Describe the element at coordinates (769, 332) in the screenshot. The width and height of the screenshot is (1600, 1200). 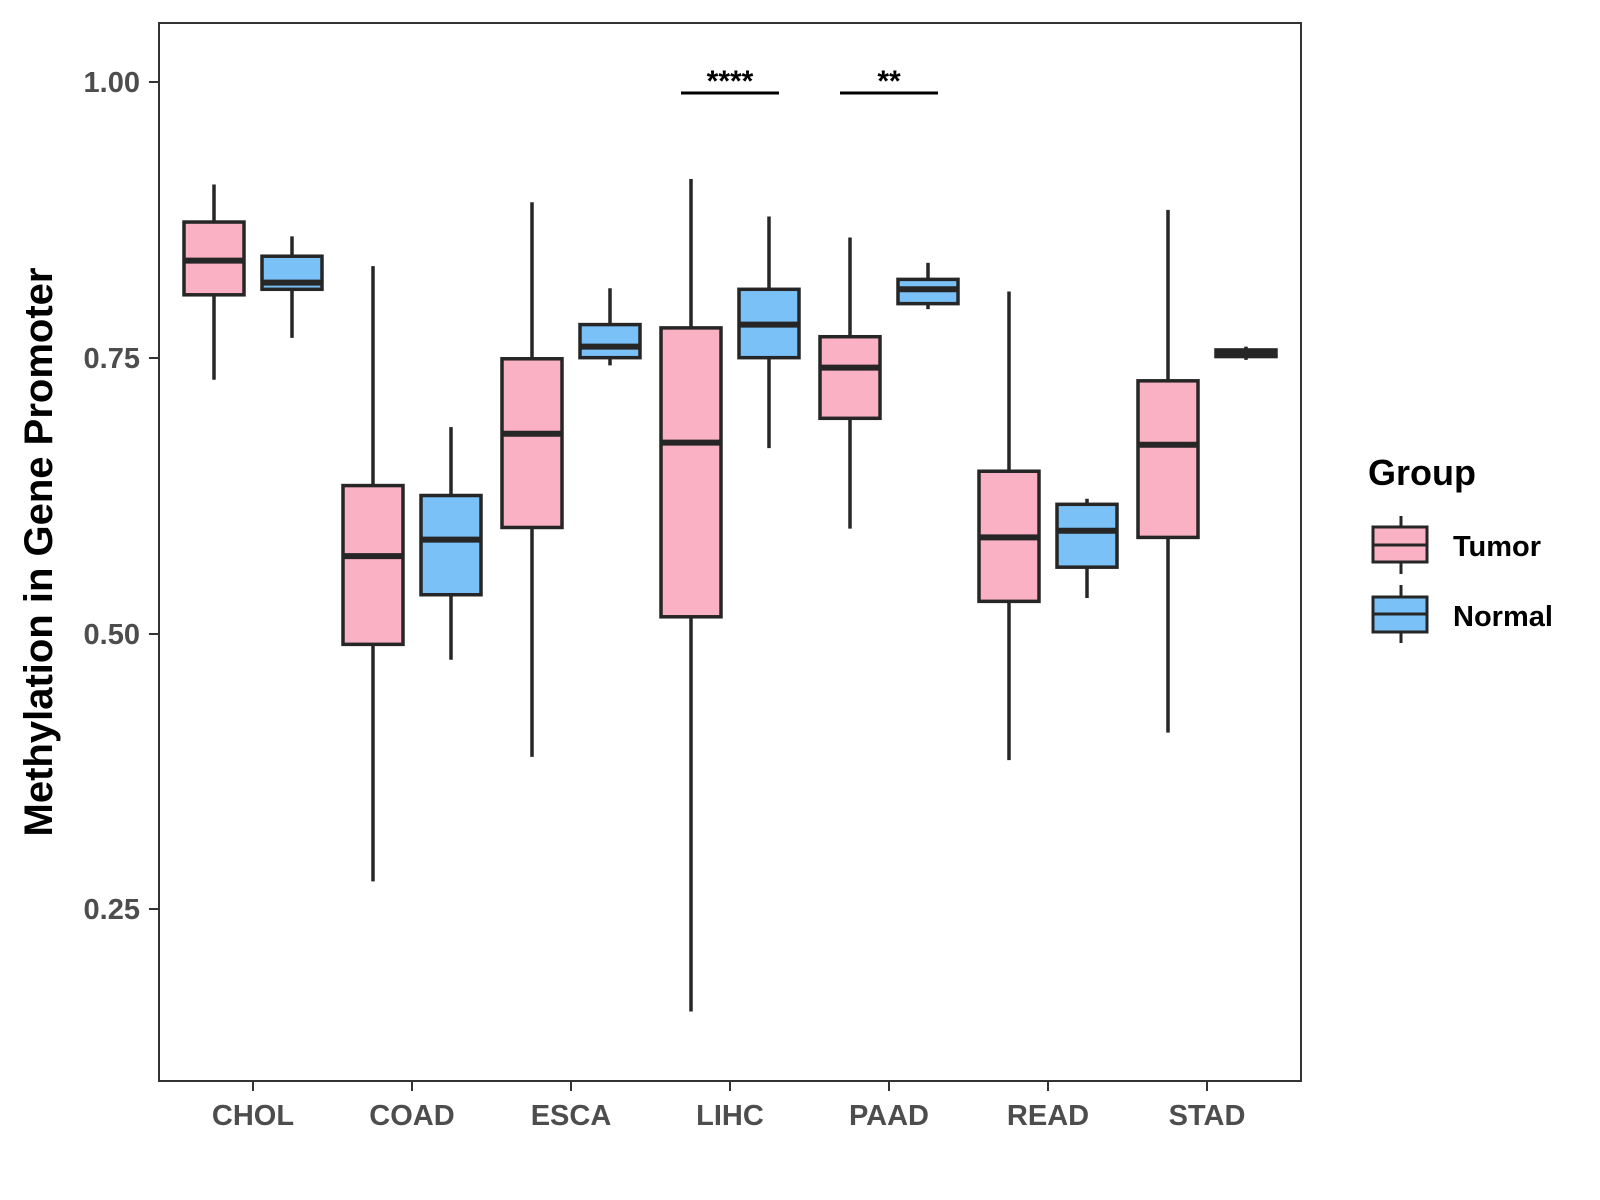
I see `box-normal-lihc` at that location.